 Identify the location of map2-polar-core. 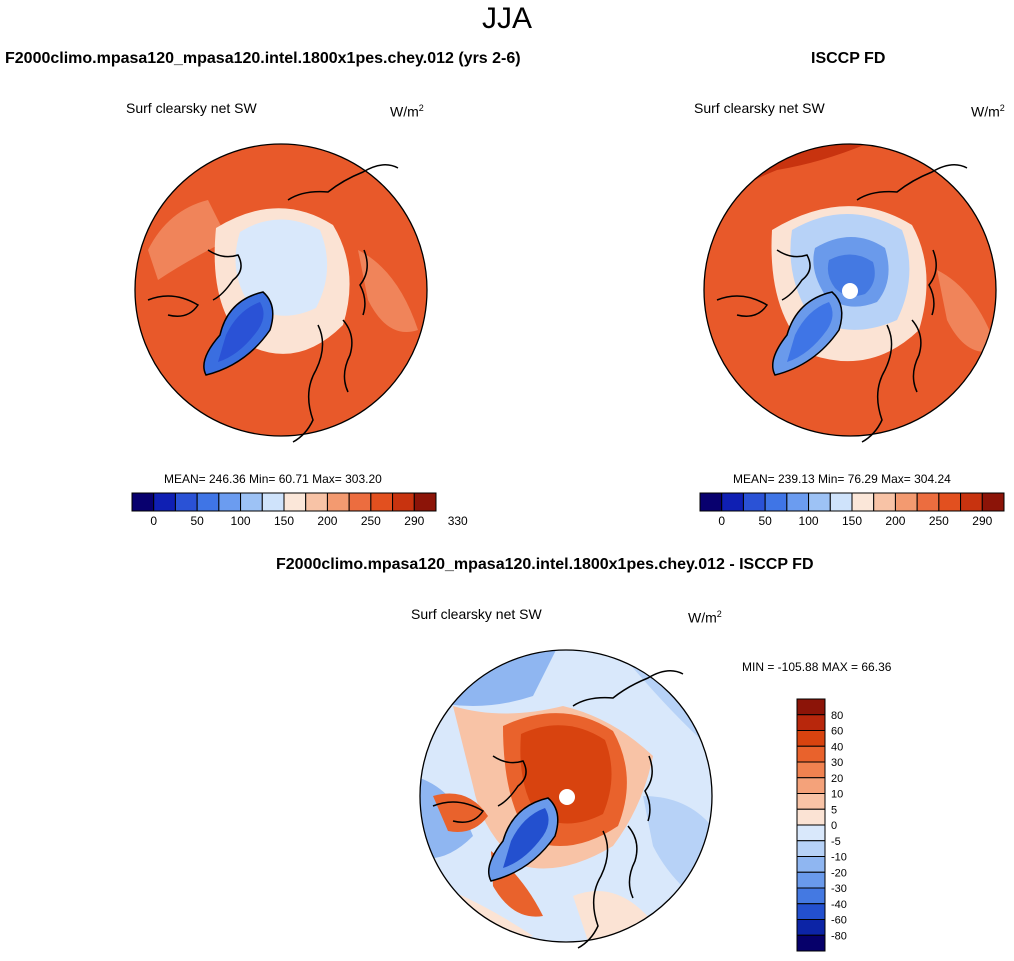
(851, 275).